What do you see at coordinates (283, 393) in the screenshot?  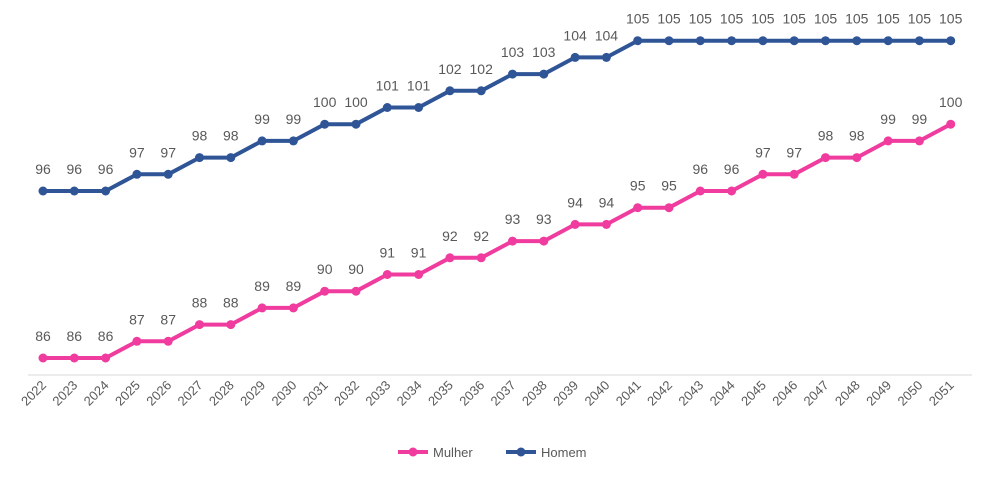 I see `x-tick-label: 2030` at bounding box center [283, 393].